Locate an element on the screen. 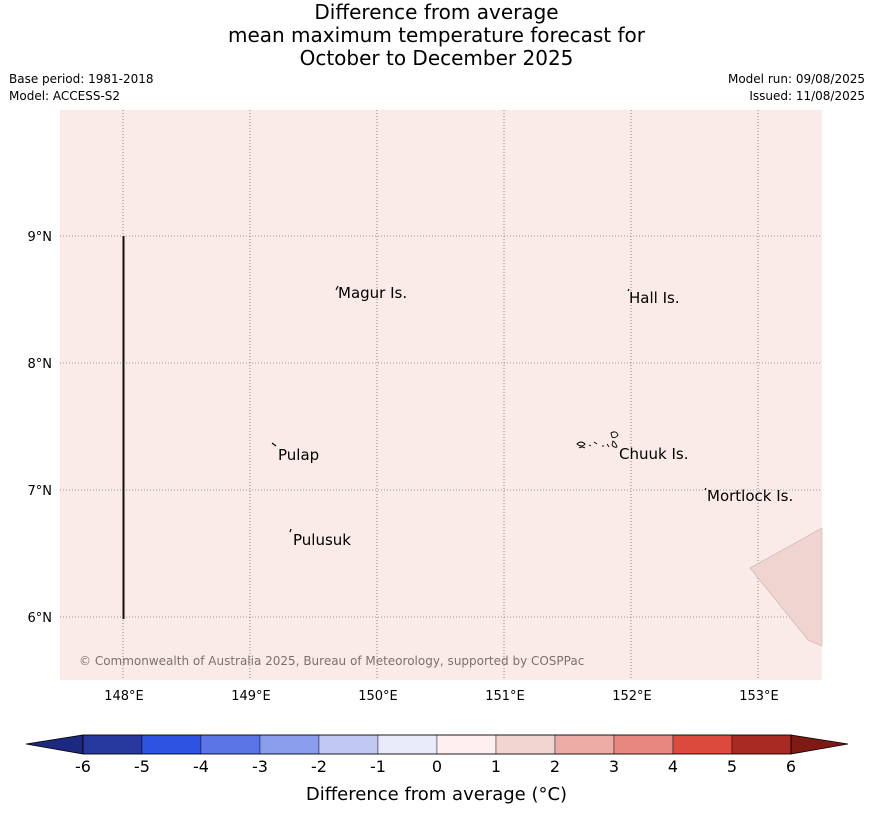 The height and width of the screenshot is (816, 873). title-line-1: Difference from average is located at coordinates (436, 12).